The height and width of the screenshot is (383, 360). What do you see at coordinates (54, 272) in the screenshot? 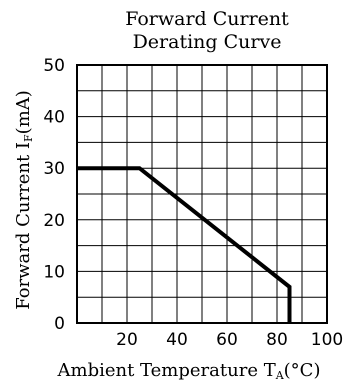
I see `y-tick-label: 10` at bounding box center [54, 272].